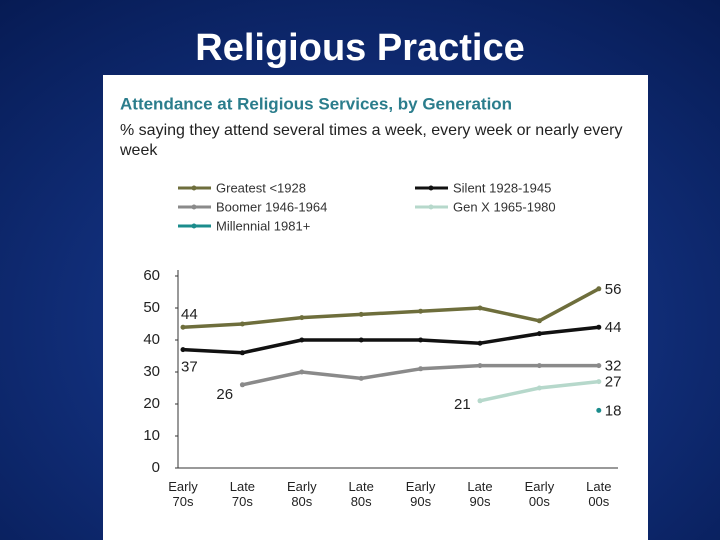  Describe the element at coordinates (151, 275) in the screenshot. I see `y-tick-label: 60` at that location.